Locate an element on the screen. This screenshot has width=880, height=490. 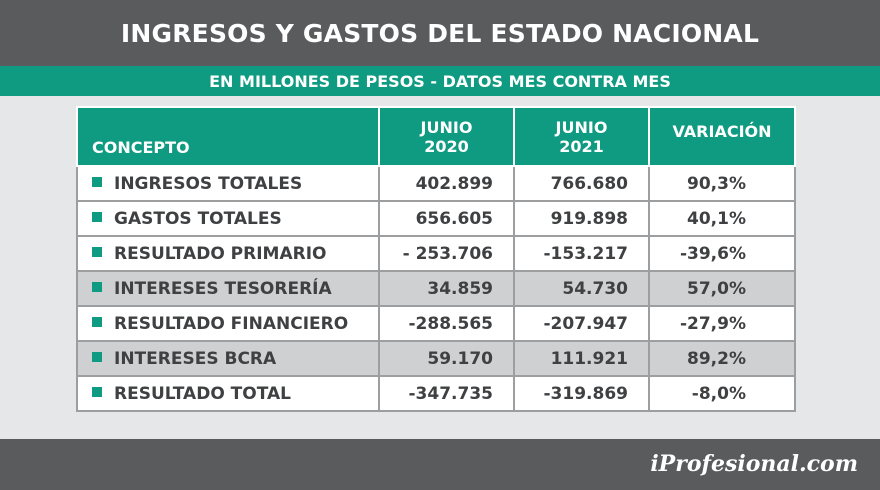
cell-concepto: GASTOS TOTALES is located at coordinates (228, 218).